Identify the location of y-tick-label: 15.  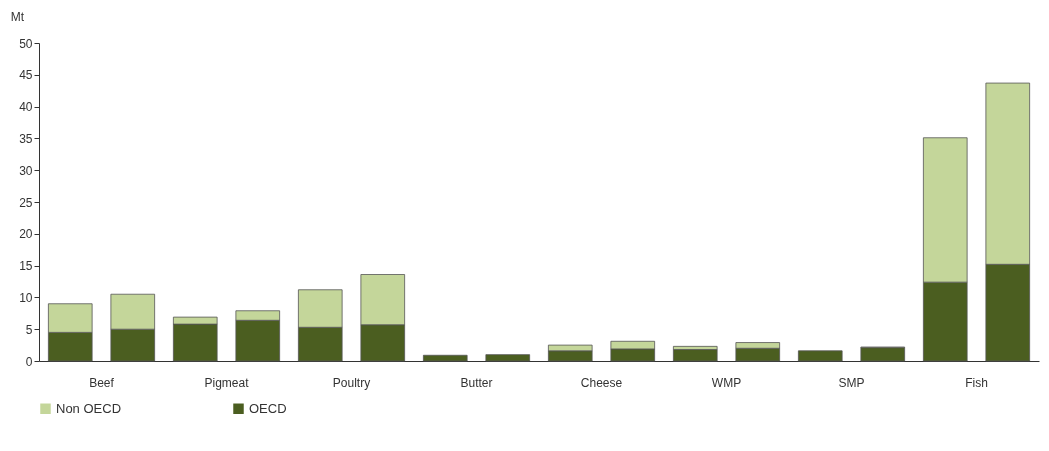
(26, 266).